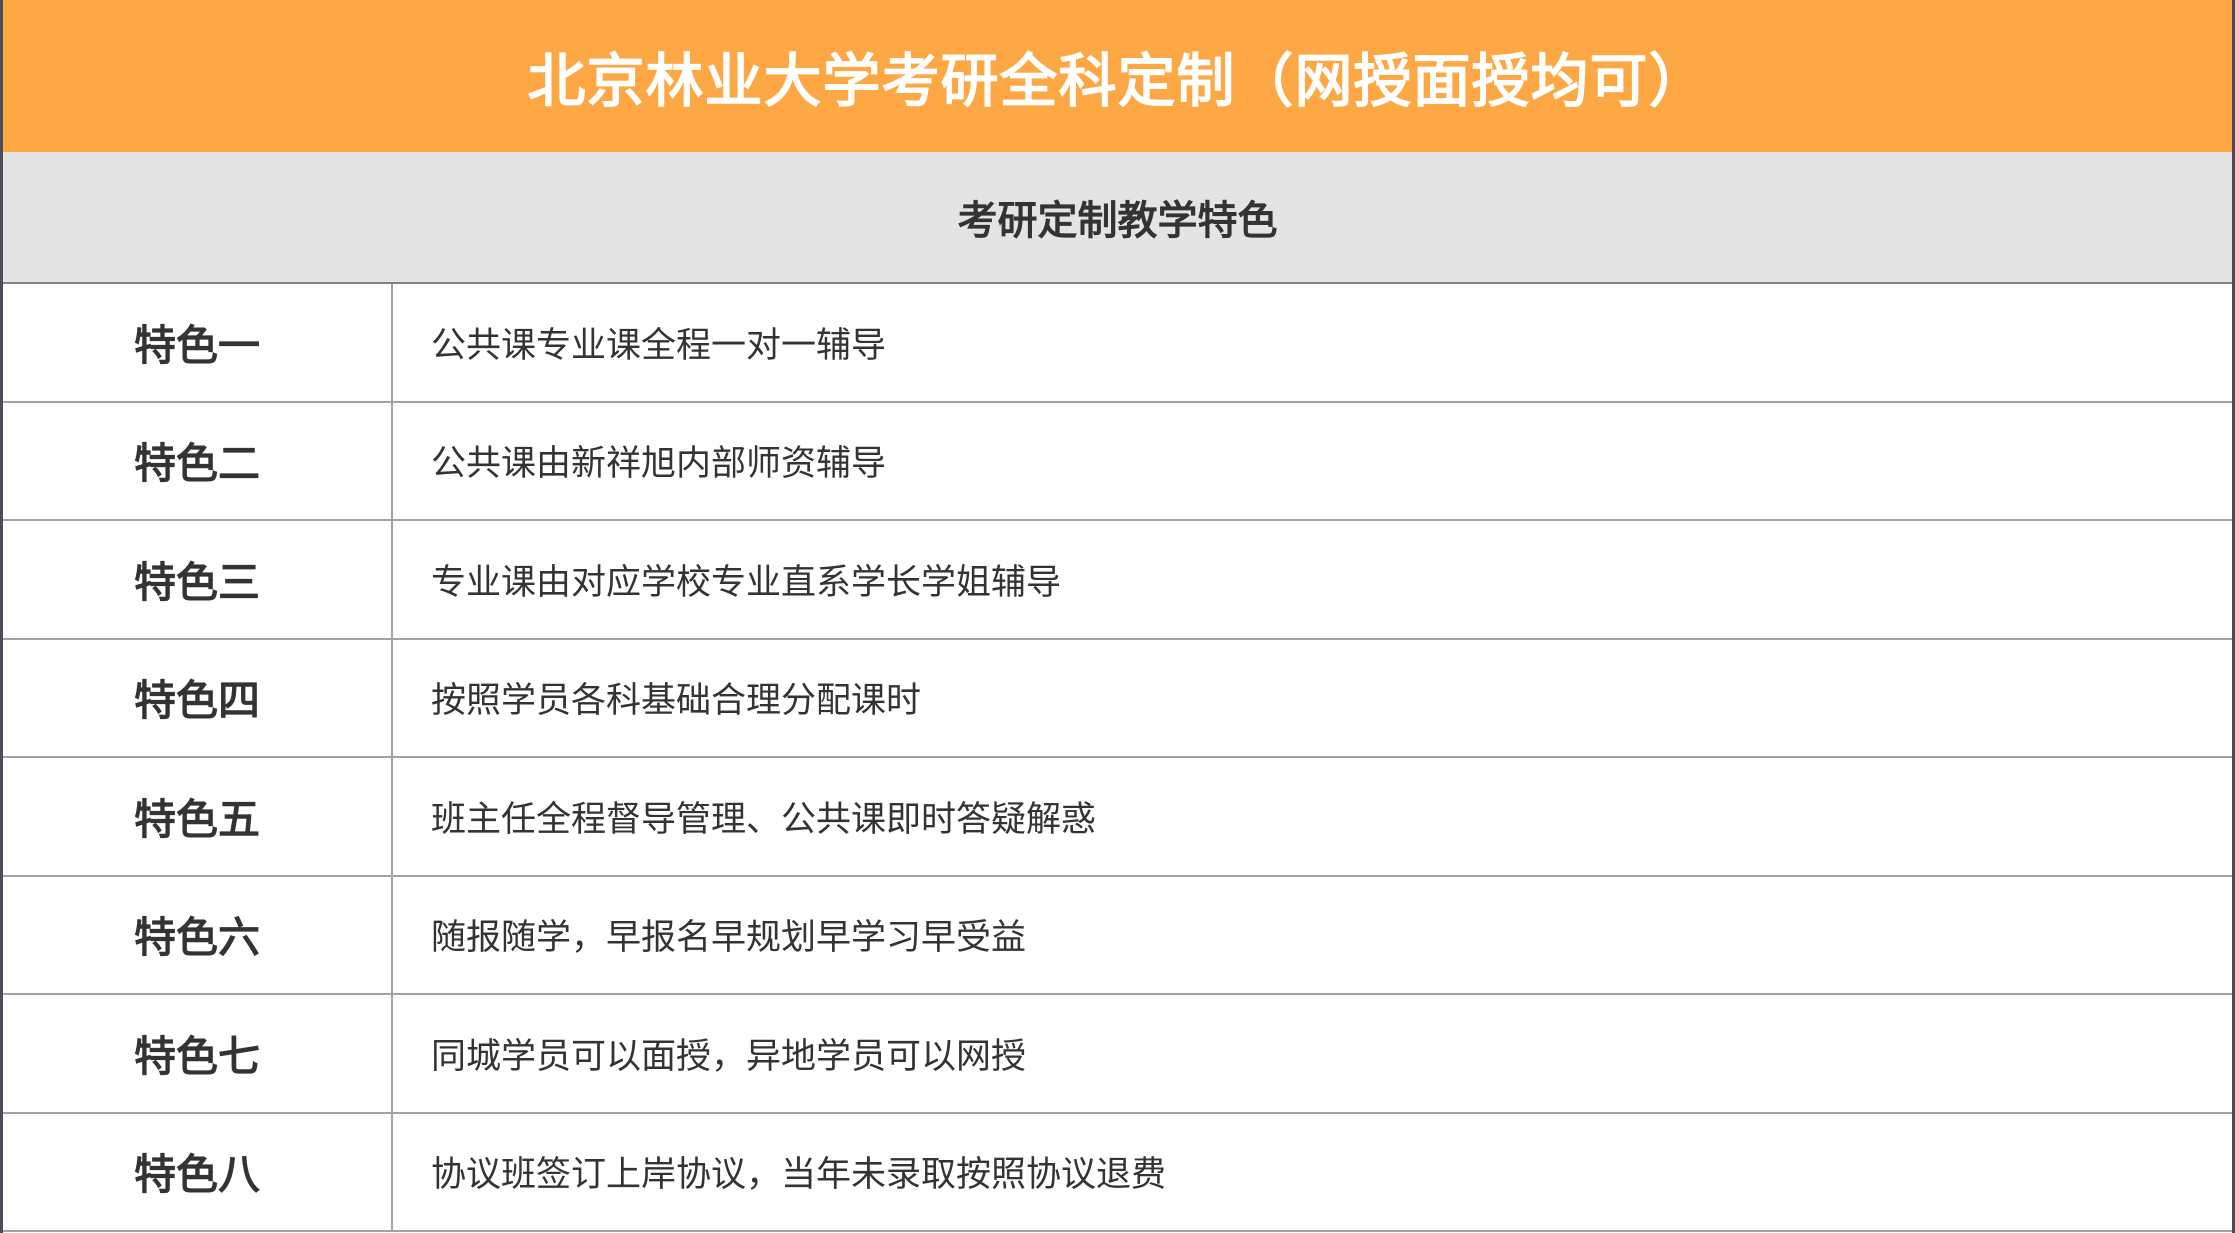 The width and height of the screenshot is (2235, 1233). Describe the element at coordinates (799, 1175) in the screenshot. I see `feature-text: 协议班签订上岸协议，当年未录取按照协议退费` at that location.